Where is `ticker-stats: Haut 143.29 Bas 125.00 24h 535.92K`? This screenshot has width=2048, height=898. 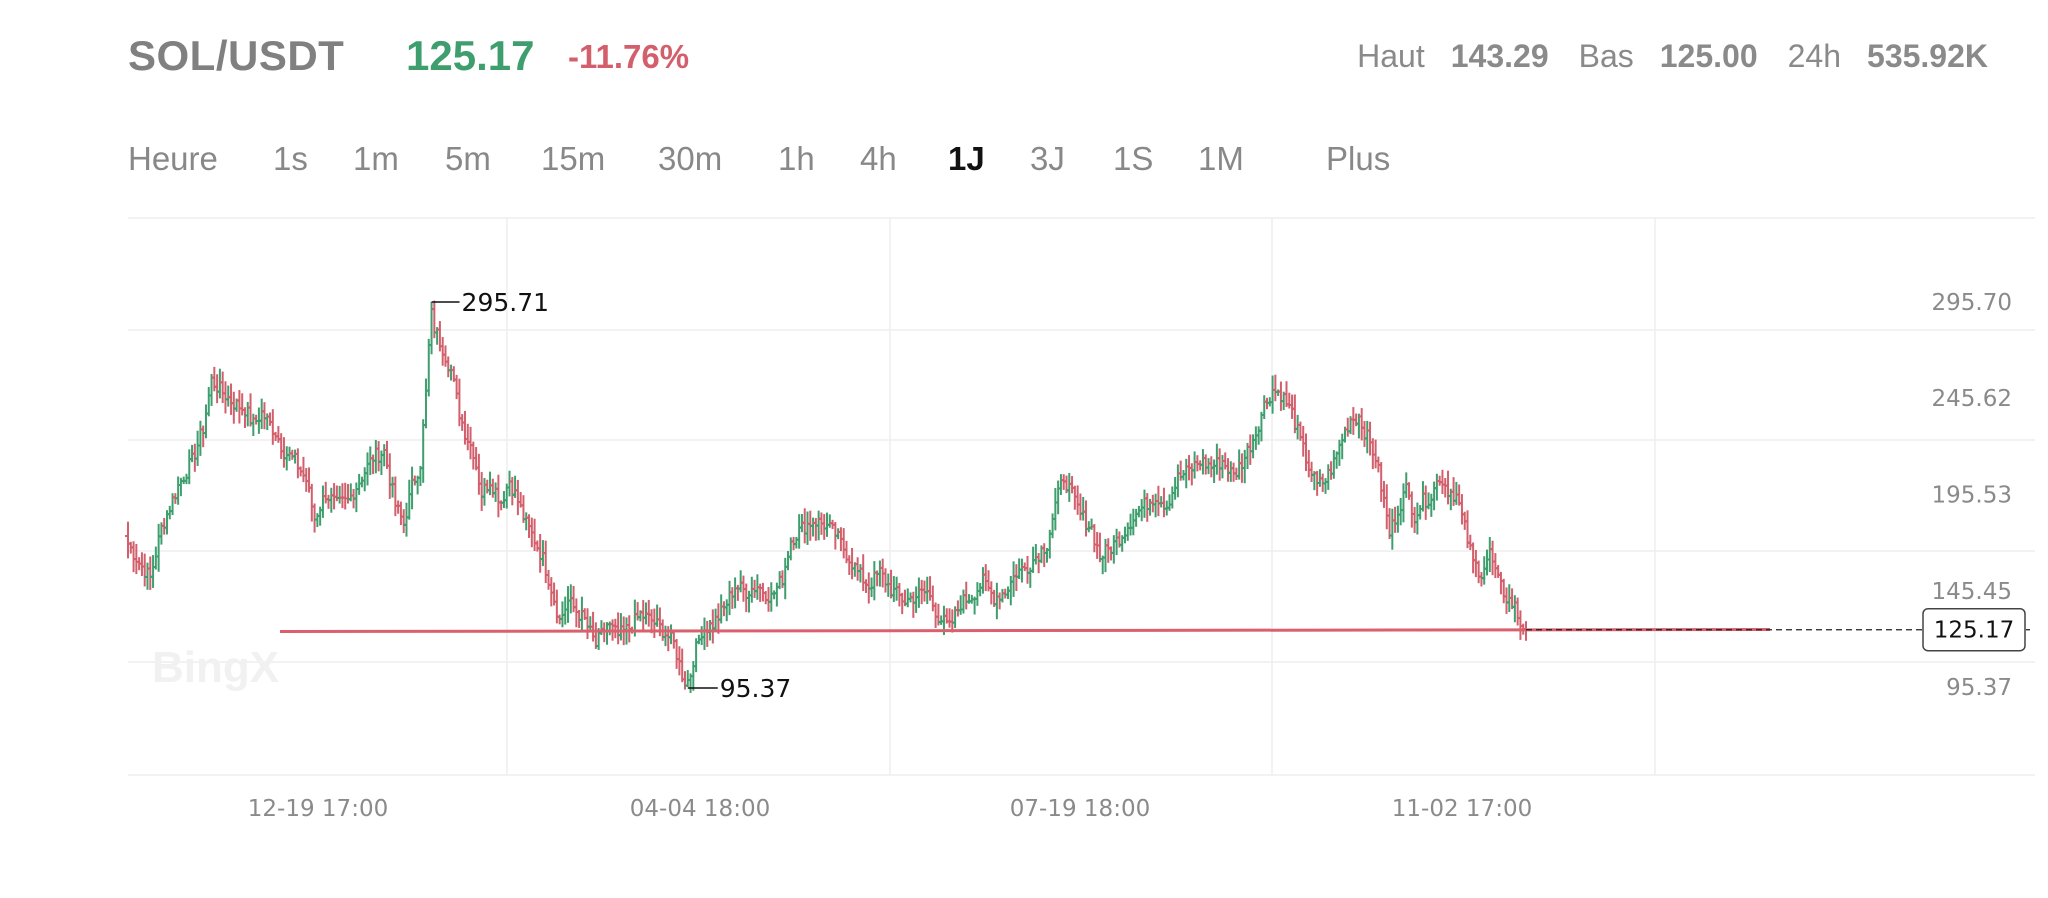
ticker-stats: Haut 143.29 Bas 125.00 24h 535.92K is located at coordinates (1672, 56).